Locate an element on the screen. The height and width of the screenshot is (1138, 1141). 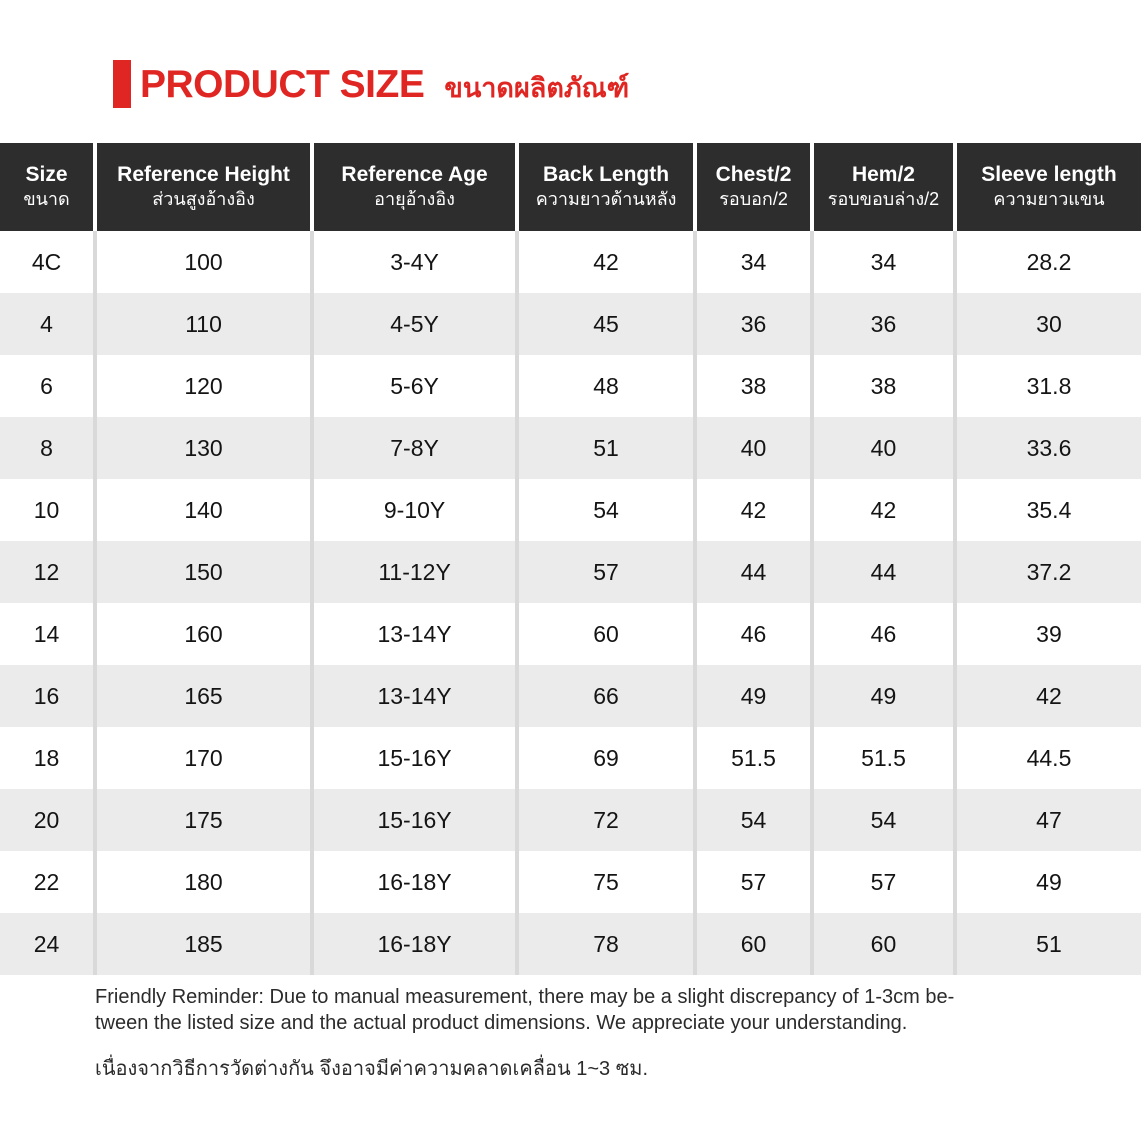
table-row: 22 180 16-18Y 75 57 57 49 is located at coordinates (570, 882).